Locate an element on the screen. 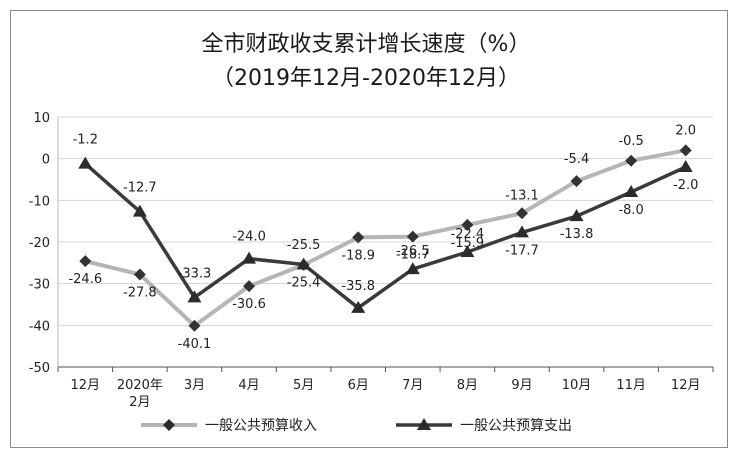 This screenshot has width=739, height=458. x-tick-label: 11月 is located at coordinates (631, 385).